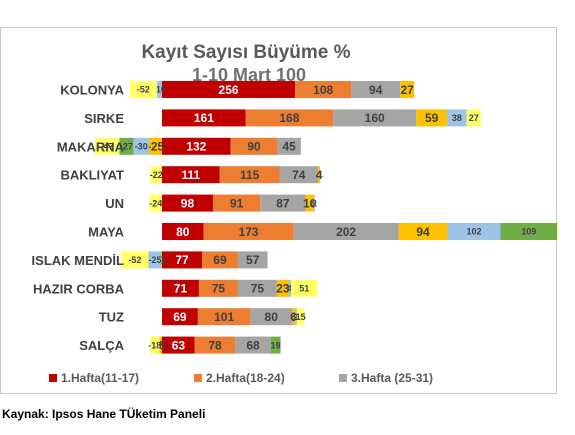 The image size is (575, 435). Describe the element at coordinates (289, 147) in the screenshot. I see `data-label: 45` at that location.